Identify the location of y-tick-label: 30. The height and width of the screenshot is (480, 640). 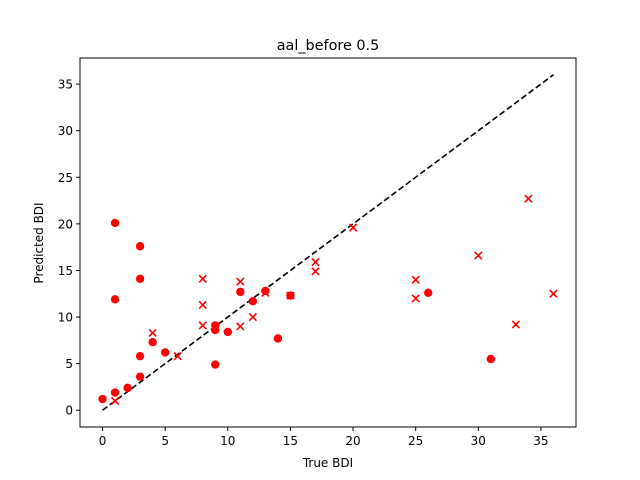
(65, 131).